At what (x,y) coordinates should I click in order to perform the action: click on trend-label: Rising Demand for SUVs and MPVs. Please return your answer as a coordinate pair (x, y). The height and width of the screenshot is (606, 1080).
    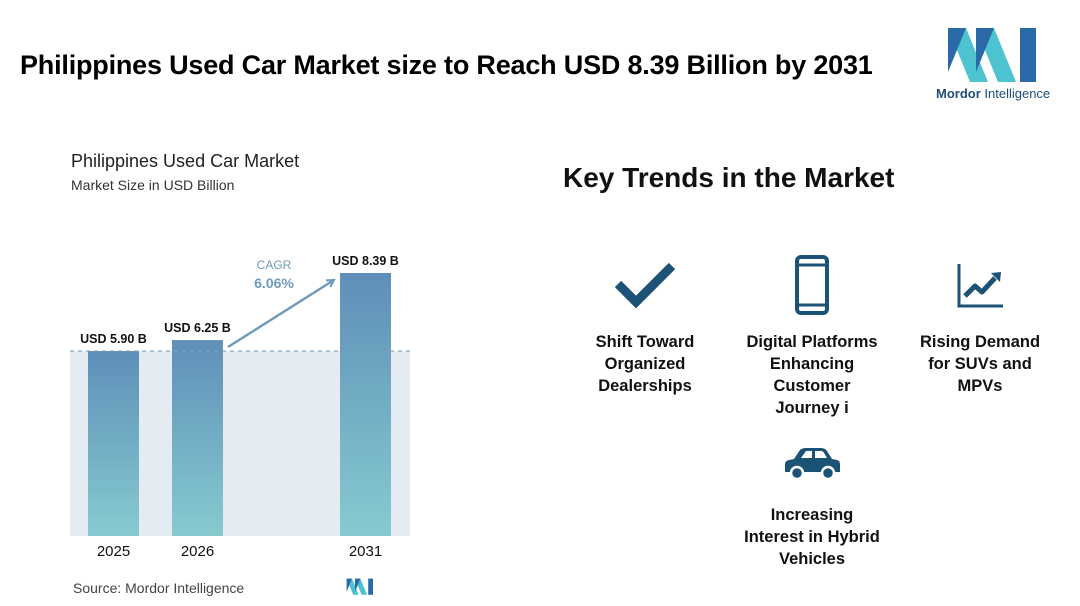
    Looking at the image, I should click on (980, 364).